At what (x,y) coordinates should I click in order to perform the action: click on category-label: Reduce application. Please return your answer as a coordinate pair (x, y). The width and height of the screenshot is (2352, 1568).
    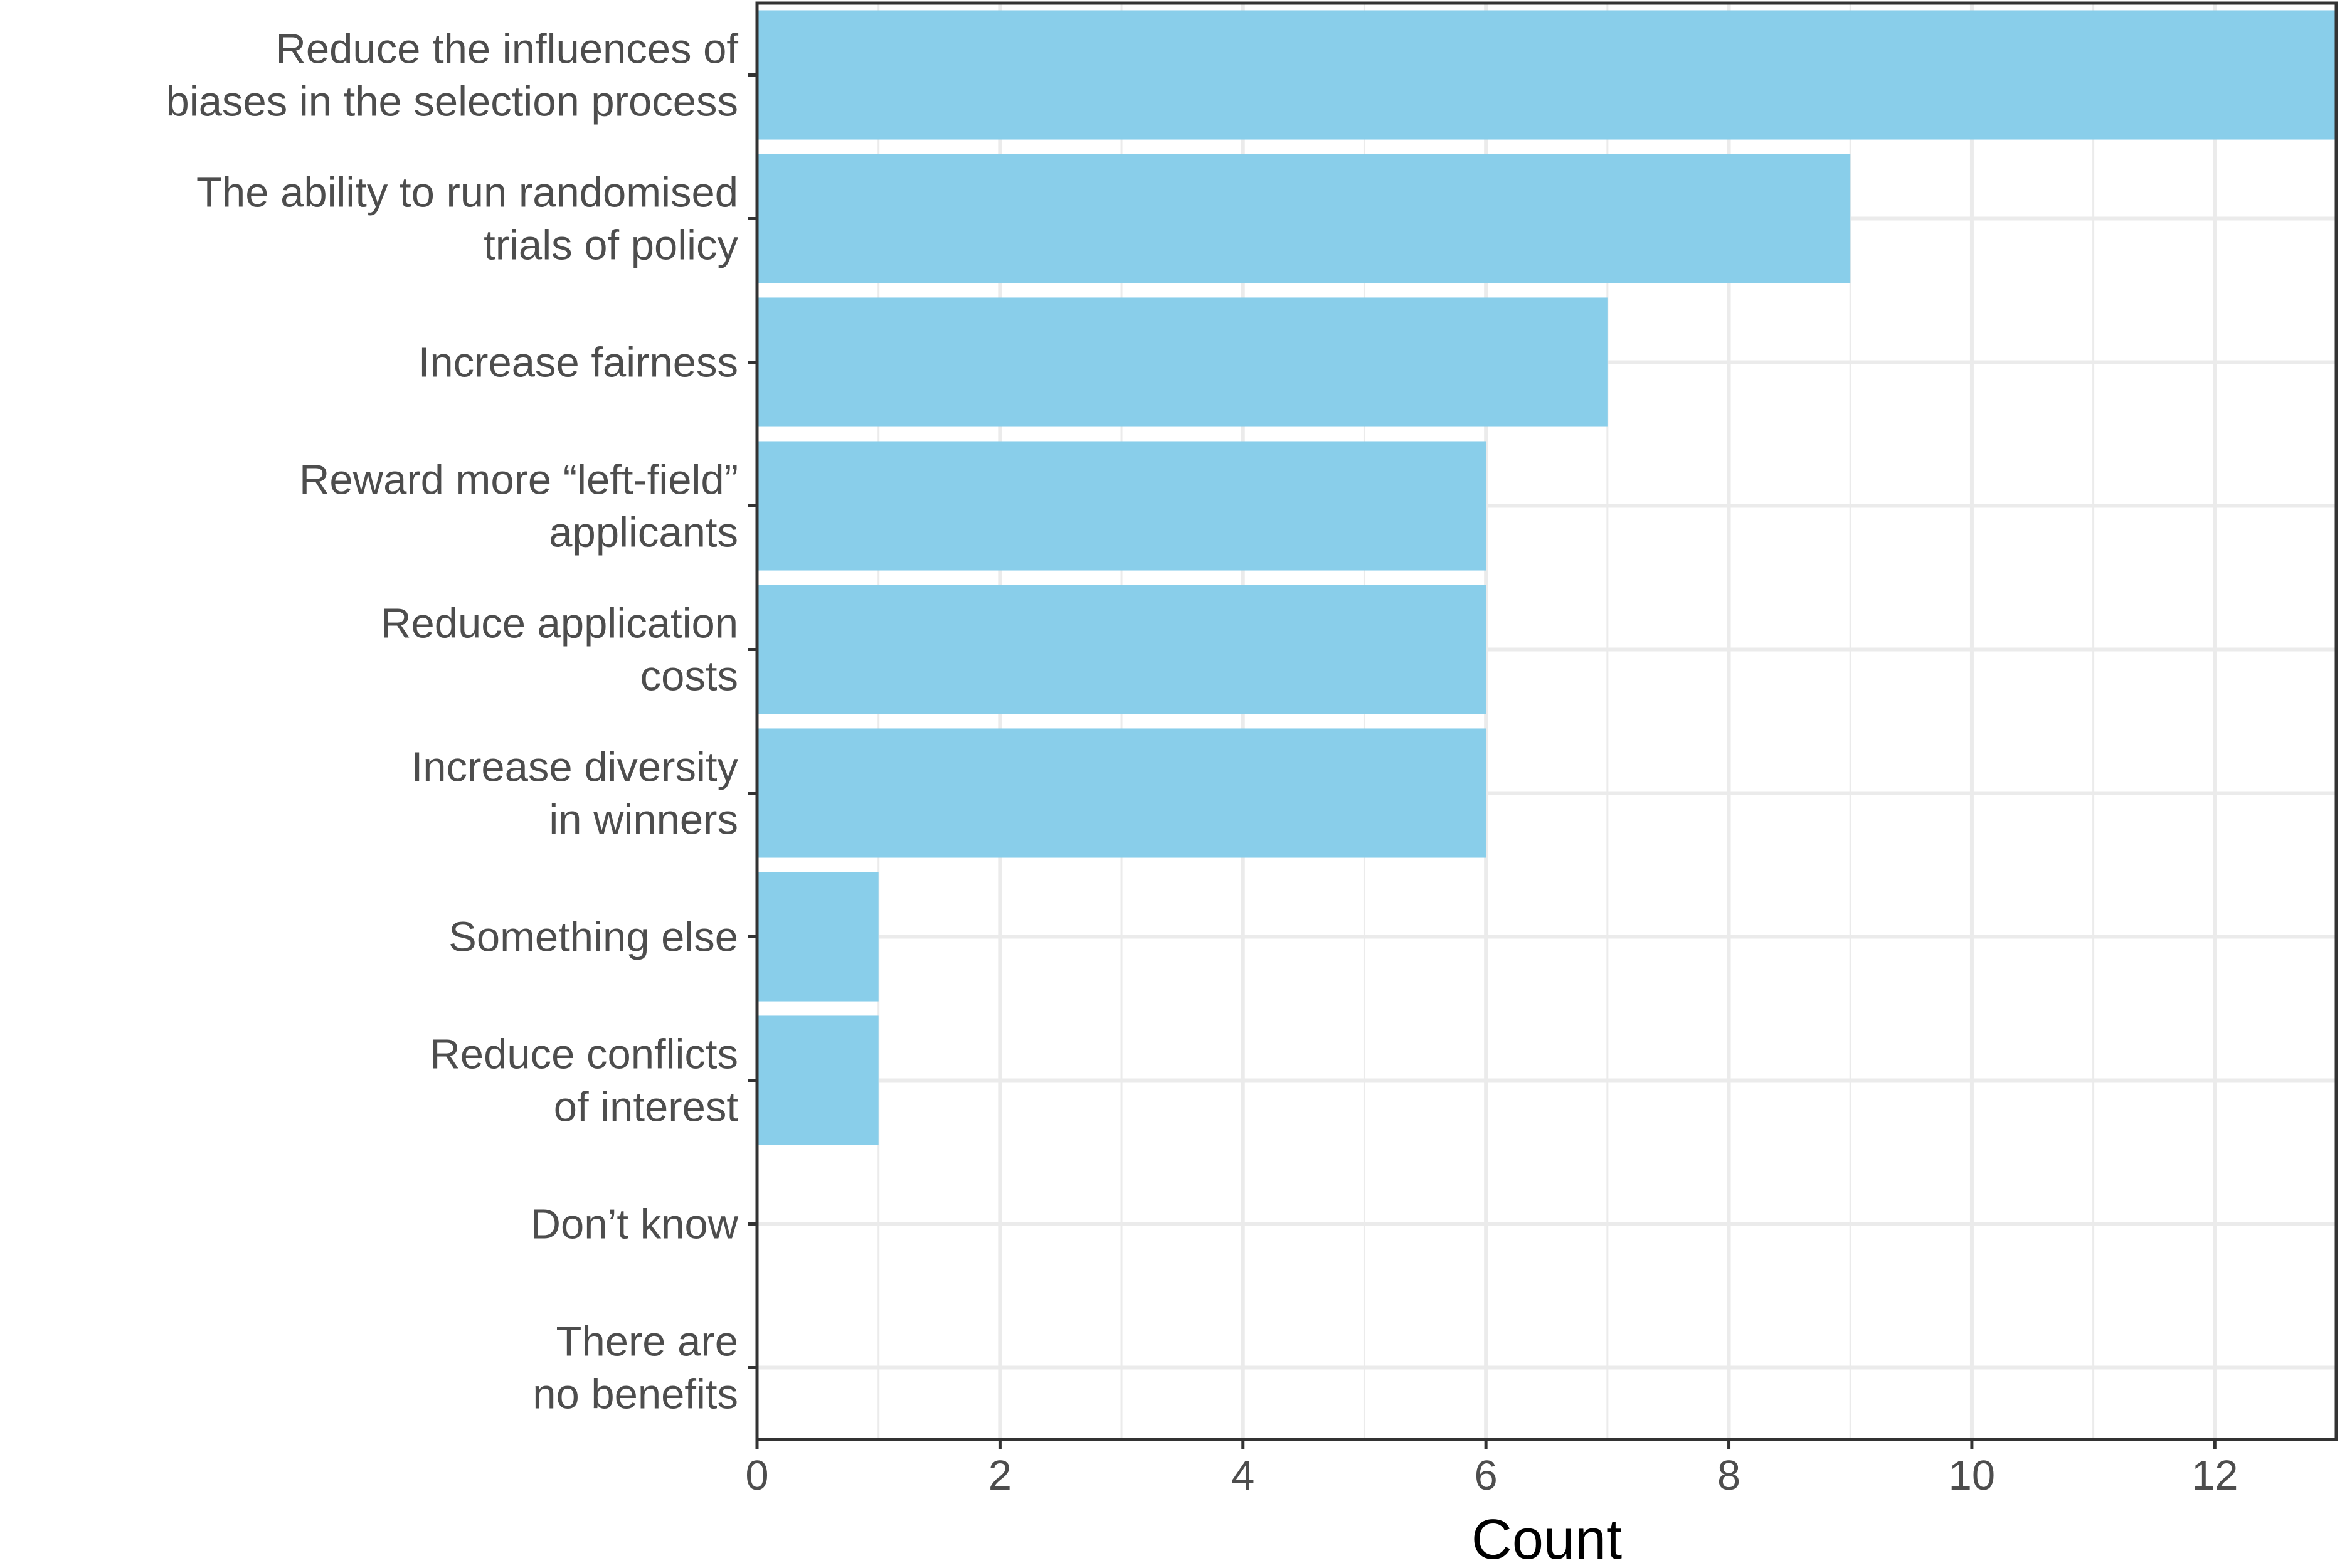
    Looking at the image, I should click on (559, 623).